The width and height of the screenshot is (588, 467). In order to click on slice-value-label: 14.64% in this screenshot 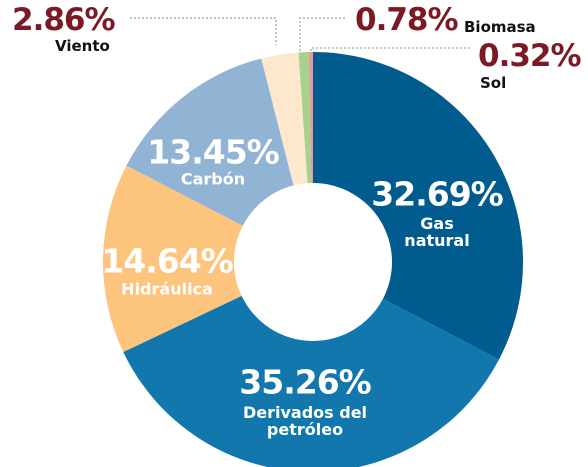, I will do `click(167, 261)`.